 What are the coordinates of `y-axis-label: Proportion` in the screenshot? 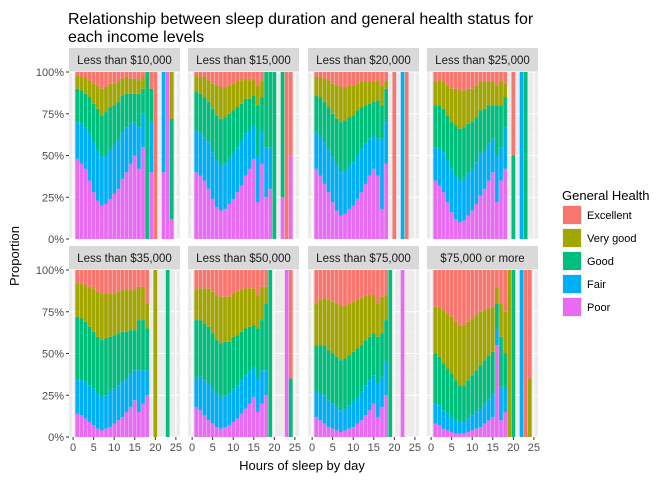 It's located at (14, 256).